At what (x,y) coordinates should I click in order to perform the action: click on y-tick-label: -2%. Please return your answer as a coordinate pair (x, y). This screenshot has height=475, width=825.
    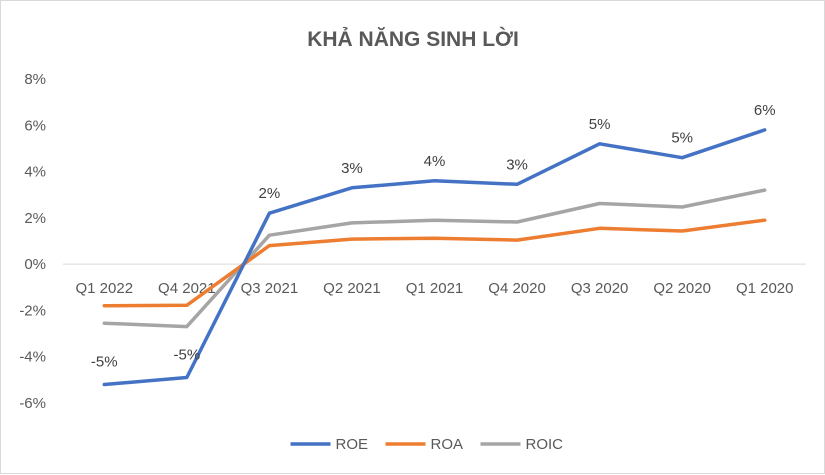
    Looking at the image, I should click on (32, 310).